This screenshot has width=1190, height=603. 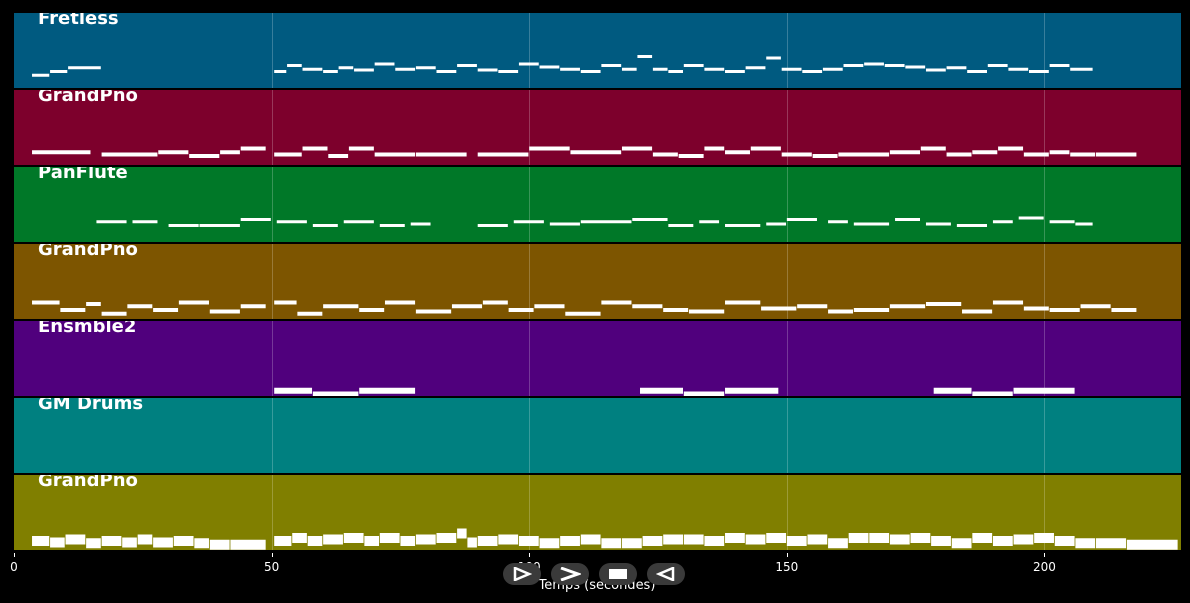 I want to click on track: GM Drums, so click(x=597, y=435).